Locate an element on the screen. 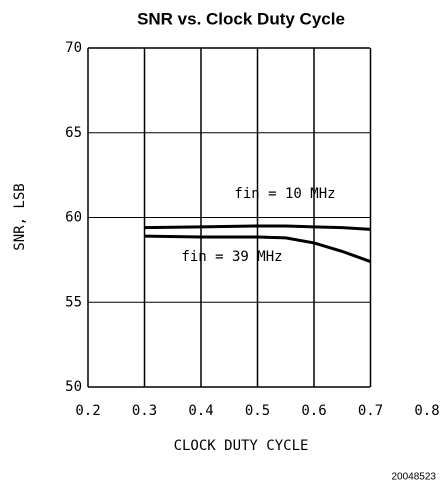 This screenshot has width=440, height=484. x-tick-label: 0.3 is located at coordinates (144, 411).